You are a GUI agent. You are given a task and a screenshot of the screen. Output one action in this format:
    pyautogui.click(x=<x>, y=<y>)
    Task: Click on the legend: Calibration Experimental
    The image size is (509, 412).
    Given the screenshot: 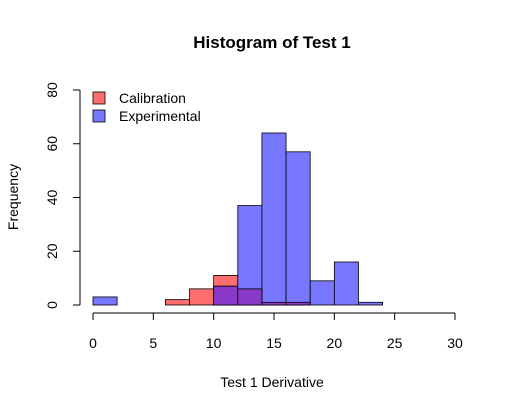 What is the action you would take?
    pyautogui.click(x=146, y=107)
    